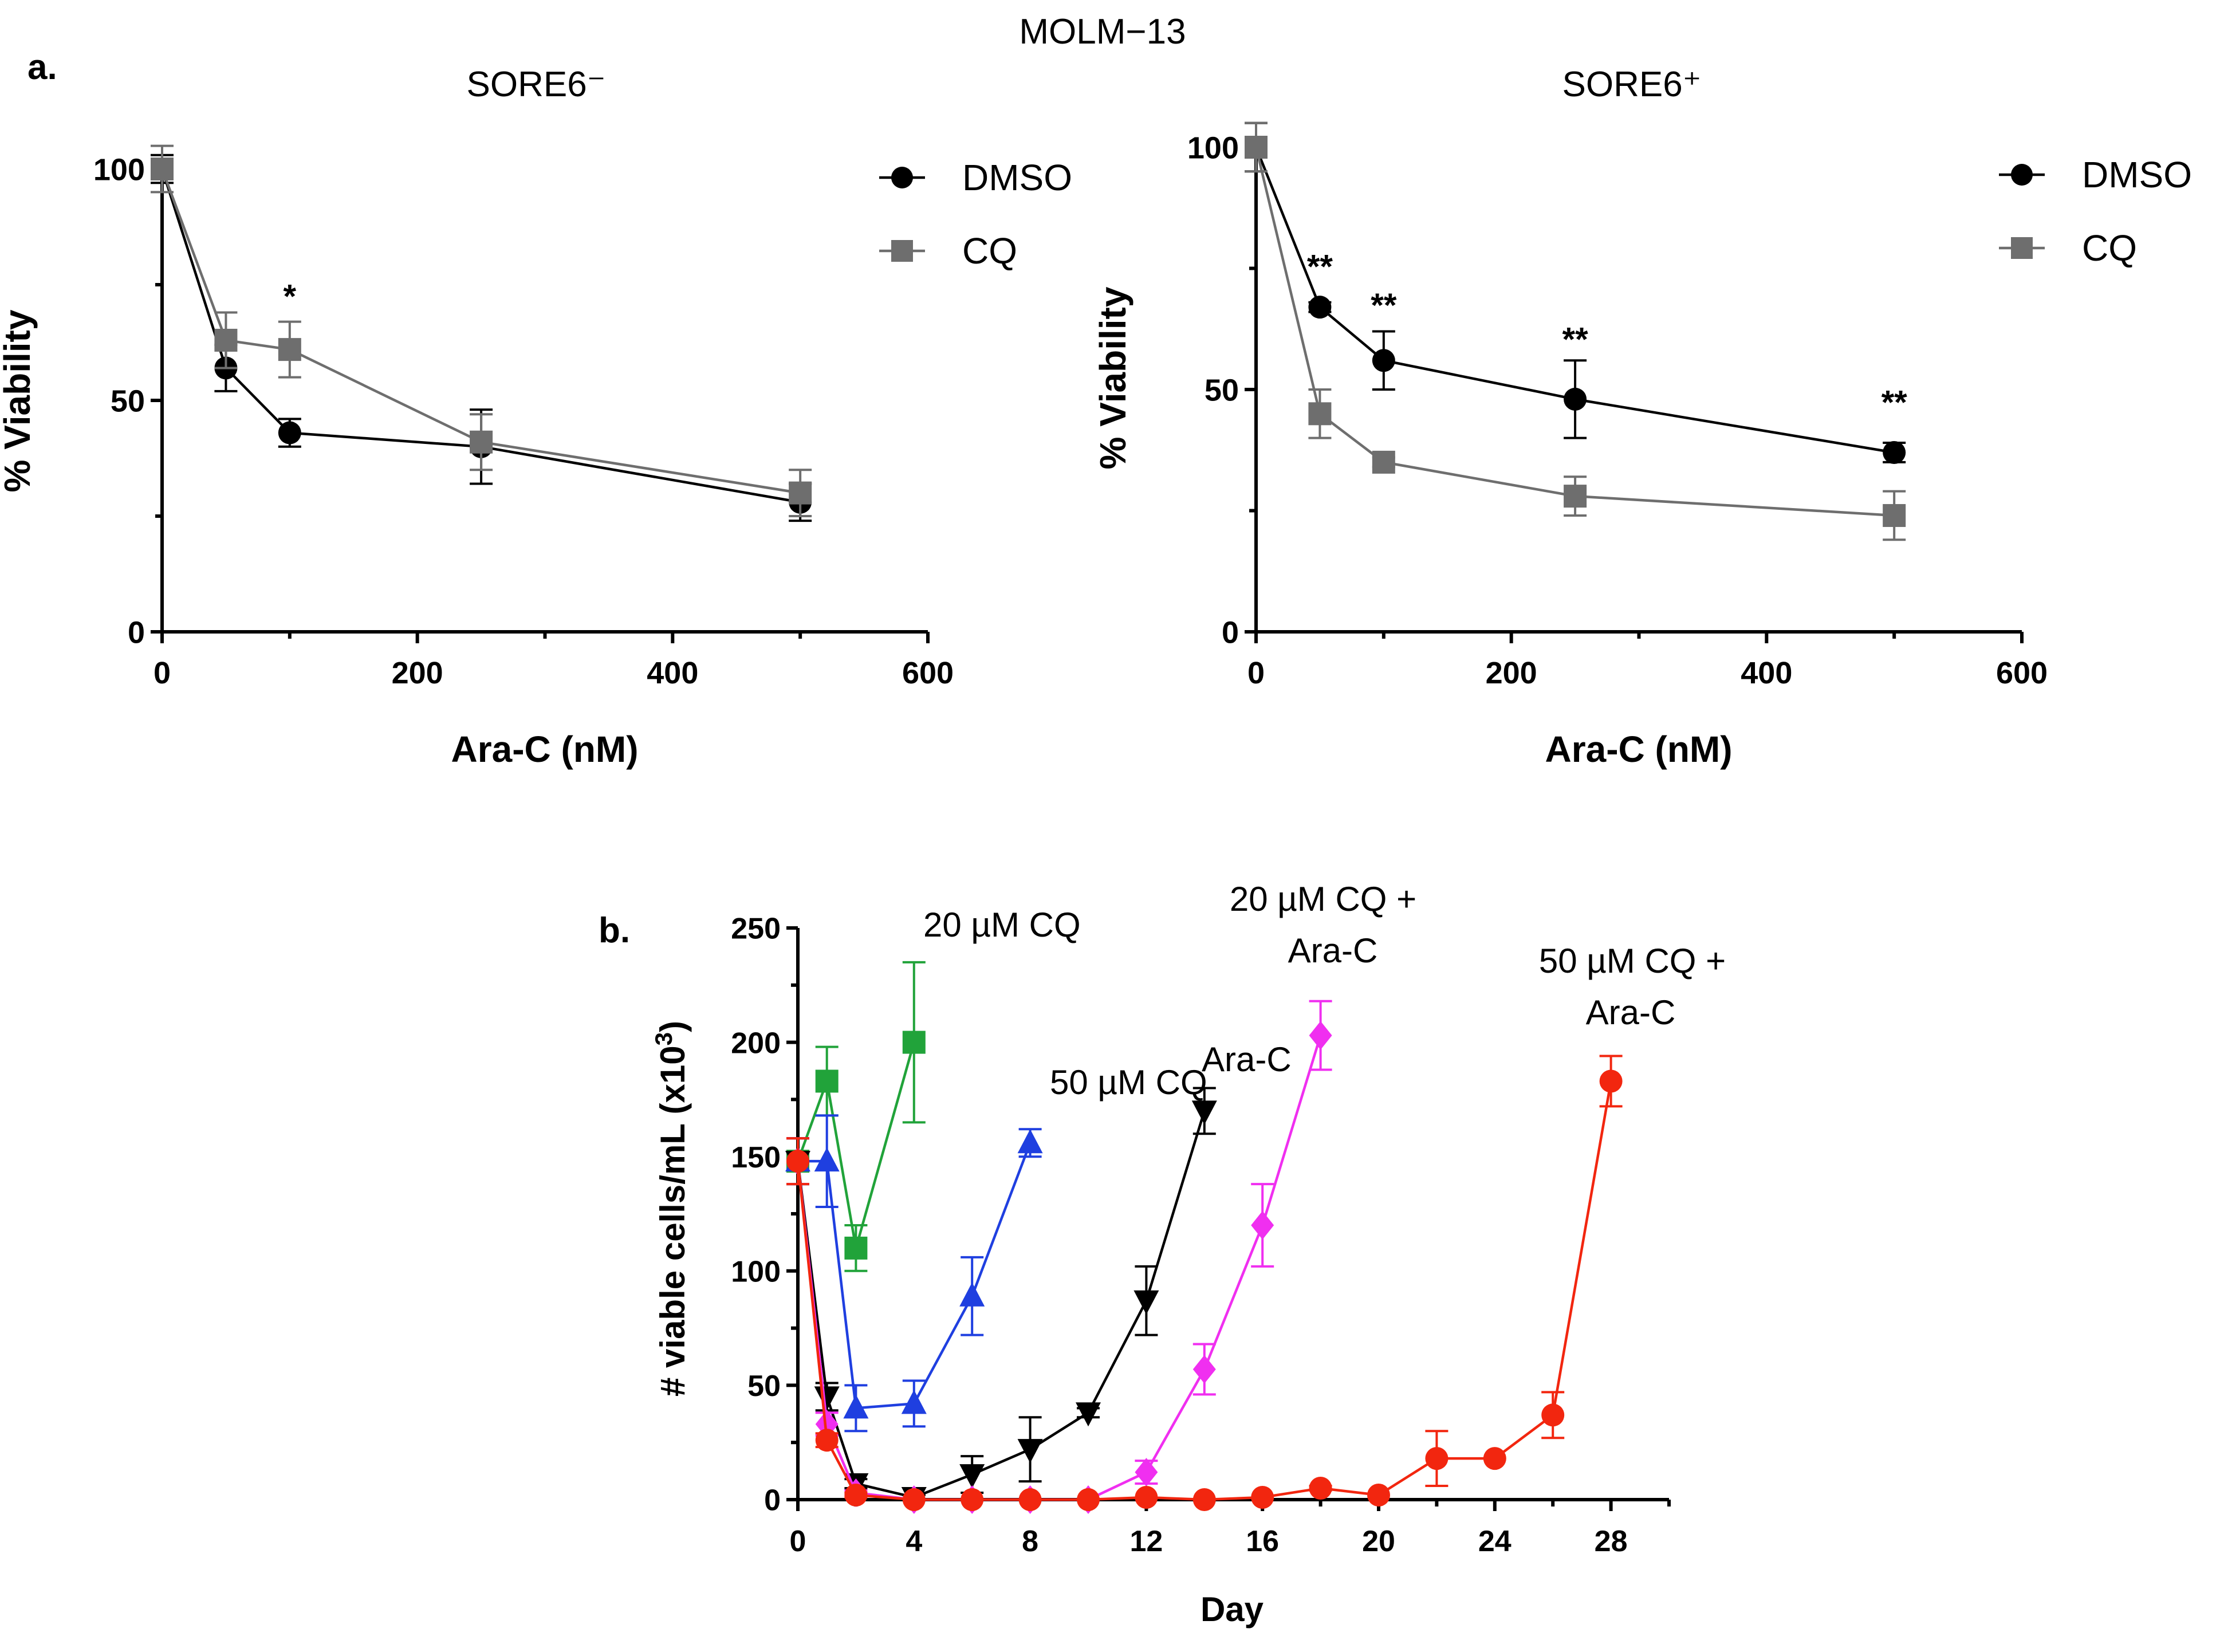 This screenshot has height=1652, width=2216. Describe the element at coordinates (756, 1157) in the screenshot. I see `y-tick-label: 150` at that location.